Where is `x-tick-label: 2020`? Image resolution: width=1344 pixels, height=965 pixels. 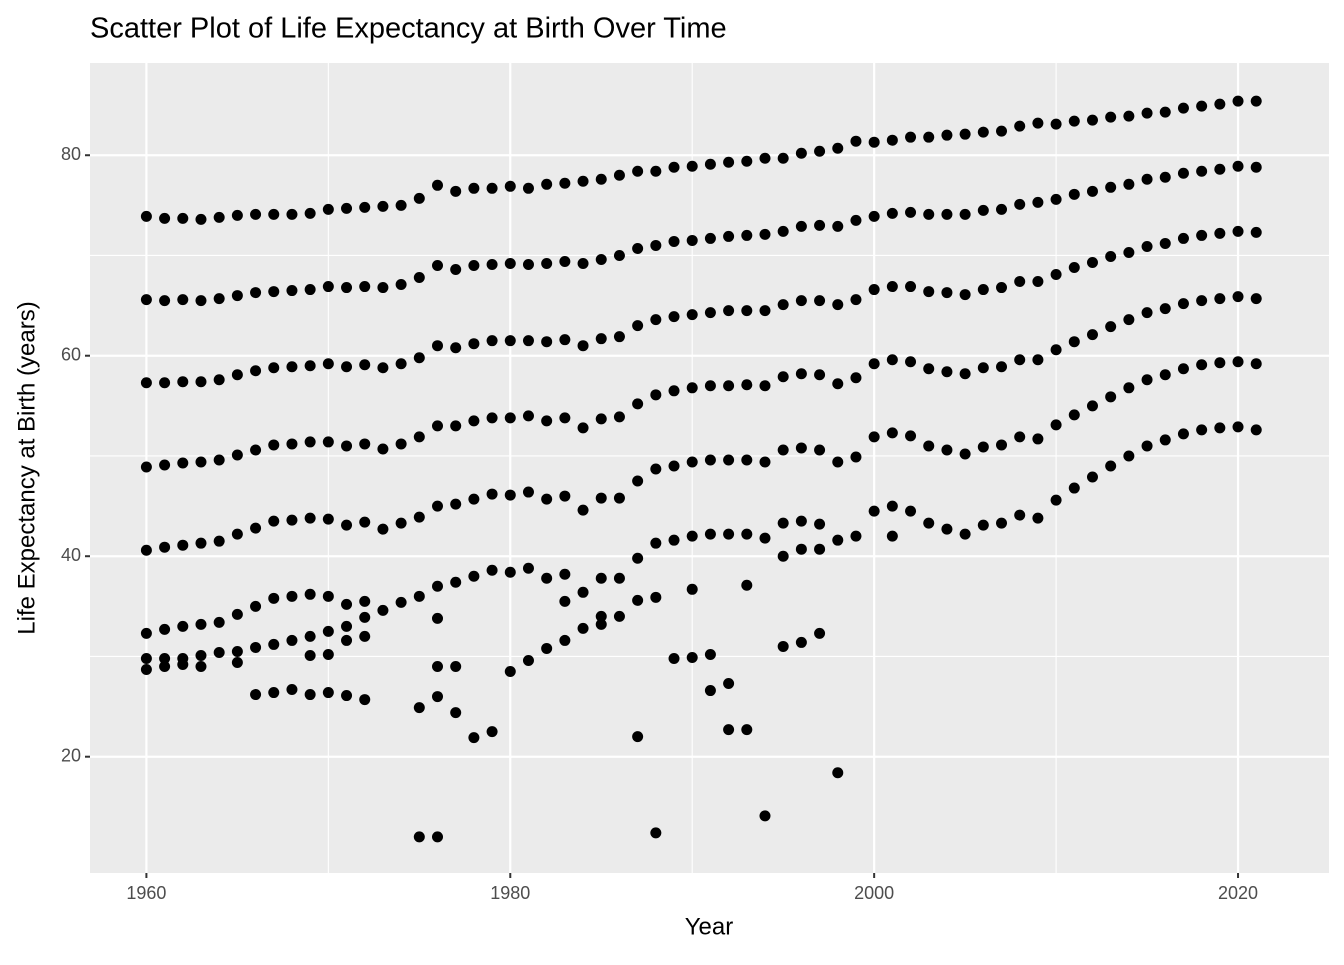
x-tick-label: 2020 is located at coordinates (1238, 893).